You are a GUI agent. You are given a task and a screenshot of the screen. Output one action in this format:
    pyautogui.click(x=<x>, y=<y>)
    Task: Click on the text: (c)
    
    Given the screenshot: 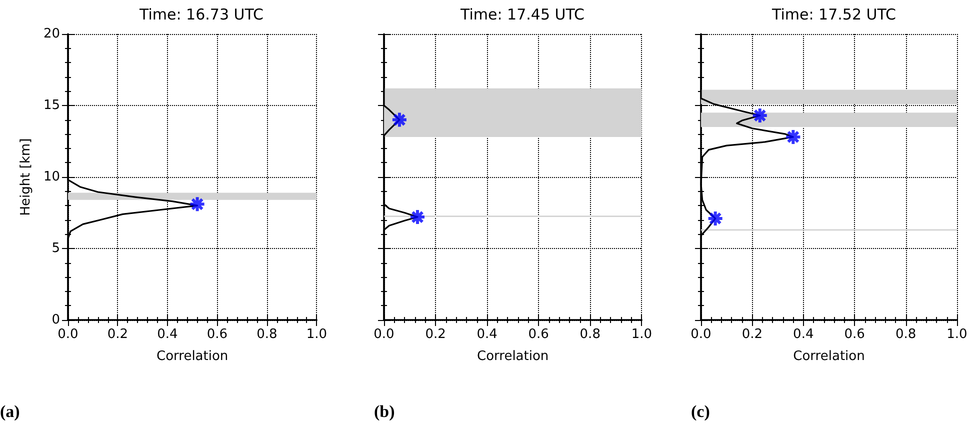 What is the action you would take?
    pyautogui.click(x=700, y=412)
    